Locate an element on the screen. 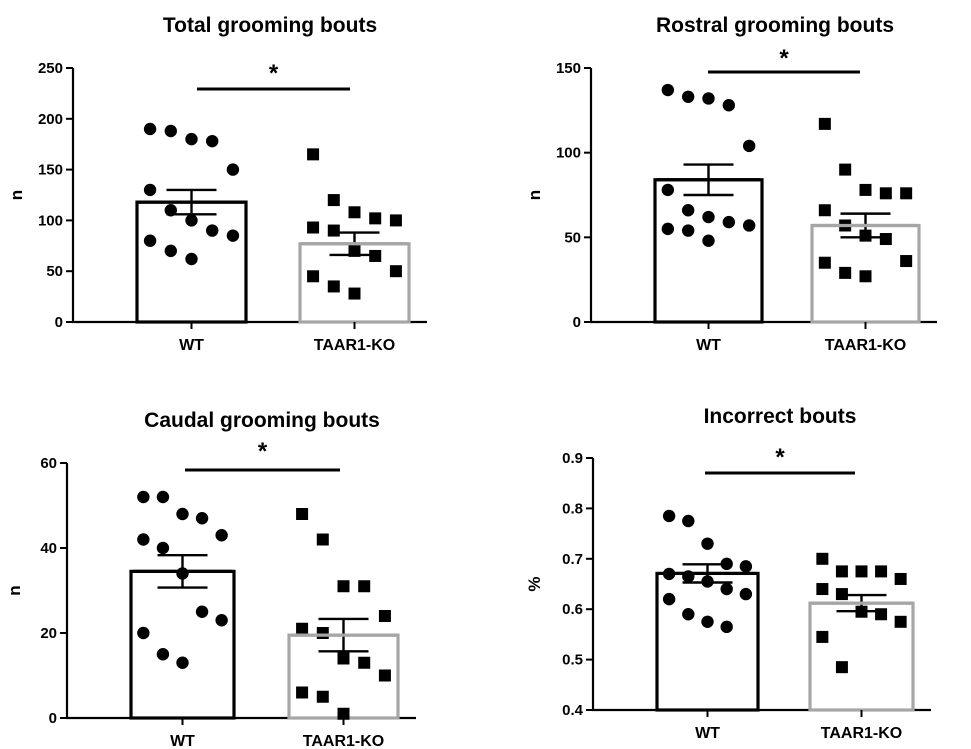 This screenshot has width=971, height=749. y-tick-label: 60 is located at coordinates (48, 463).